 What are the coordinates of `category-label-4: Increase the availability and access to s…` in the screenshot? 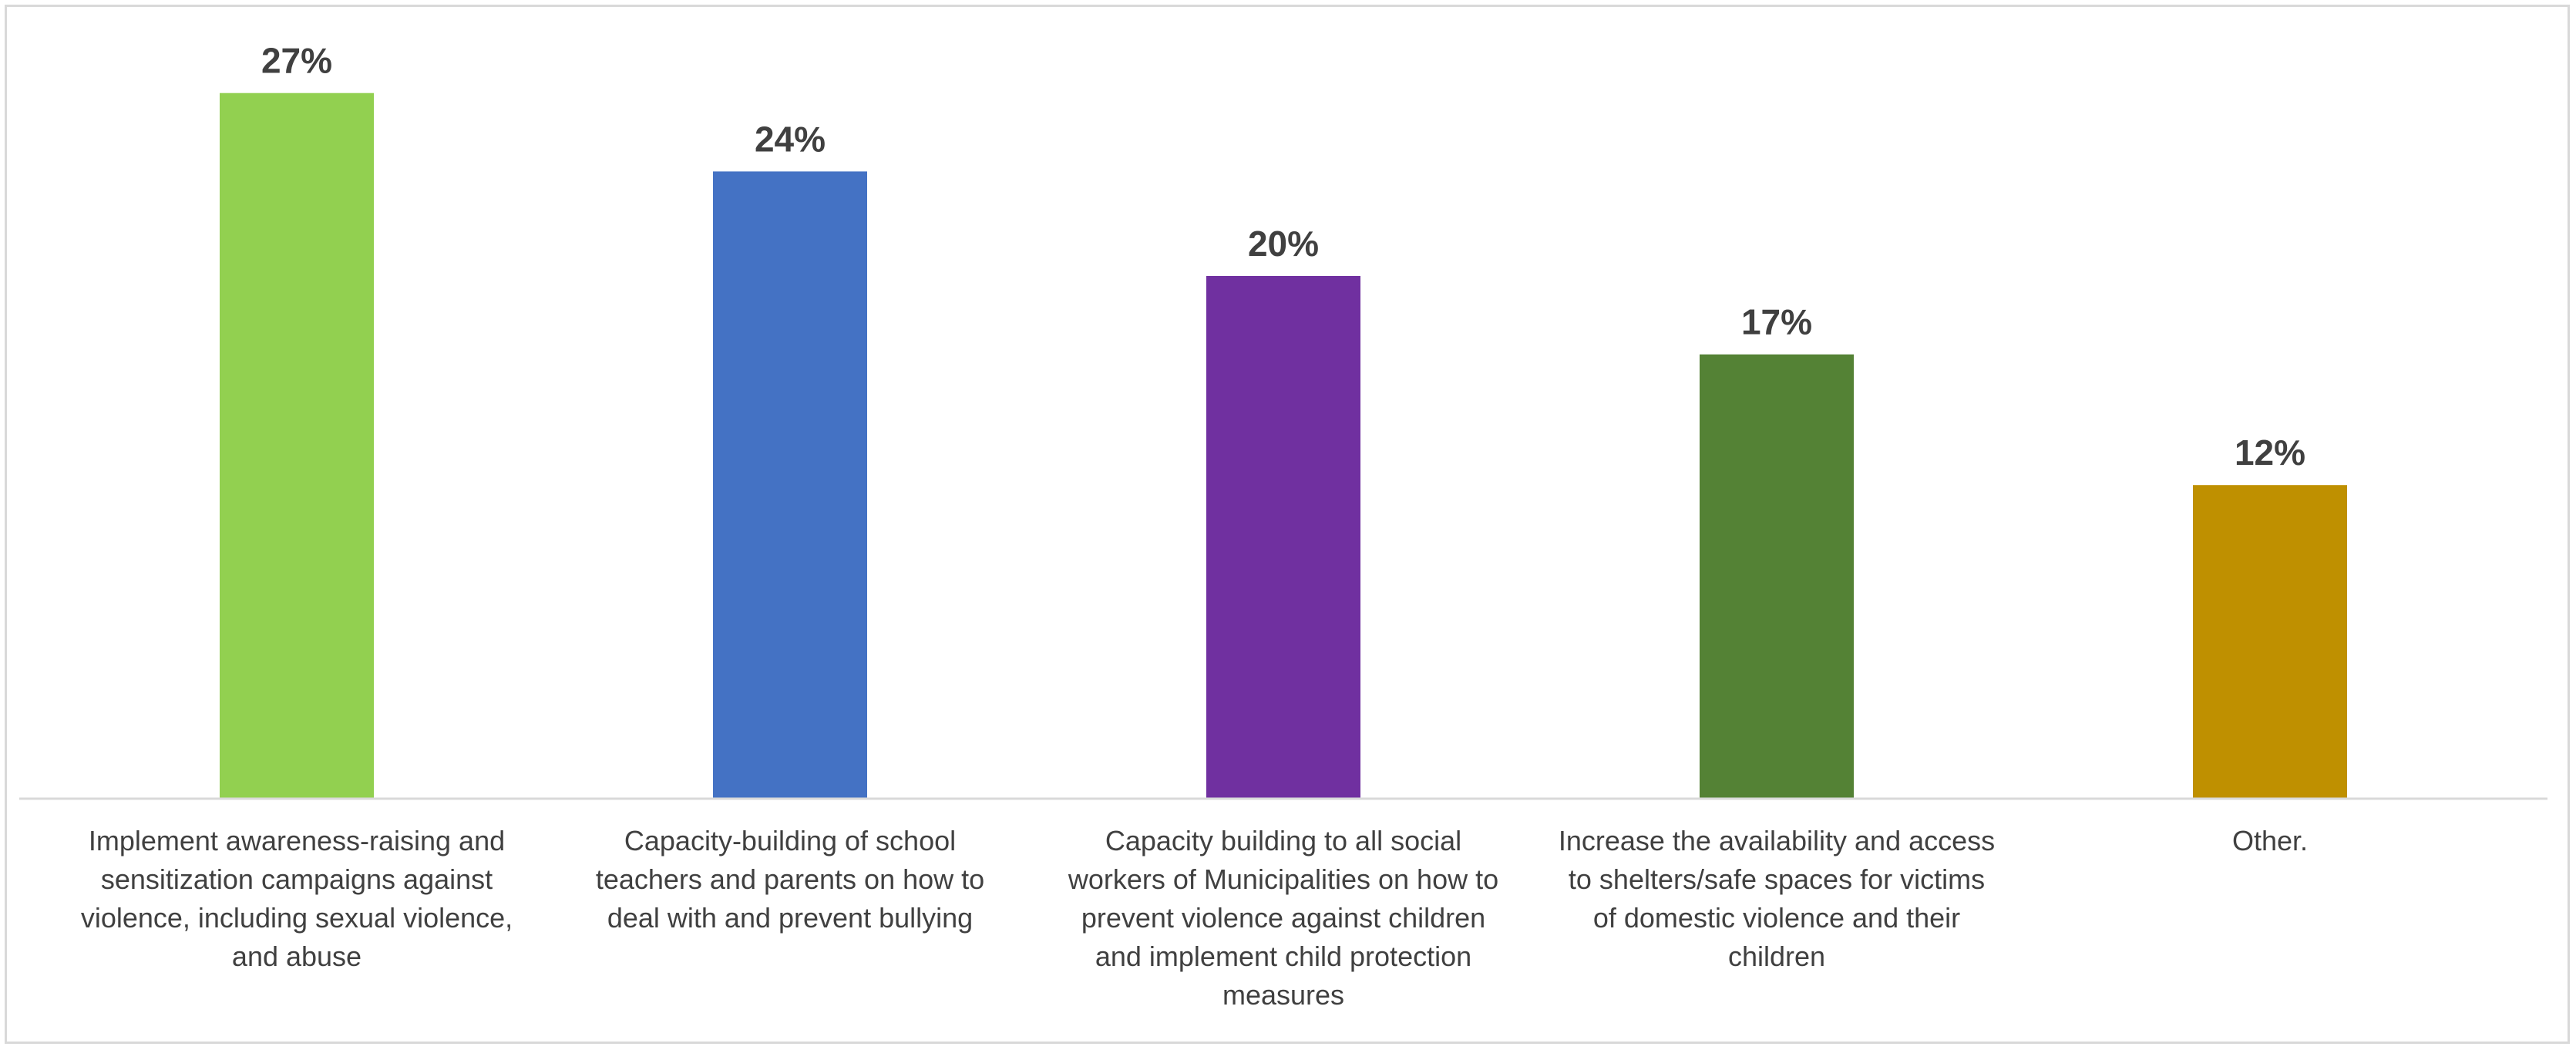 It's located at (1777, 899).